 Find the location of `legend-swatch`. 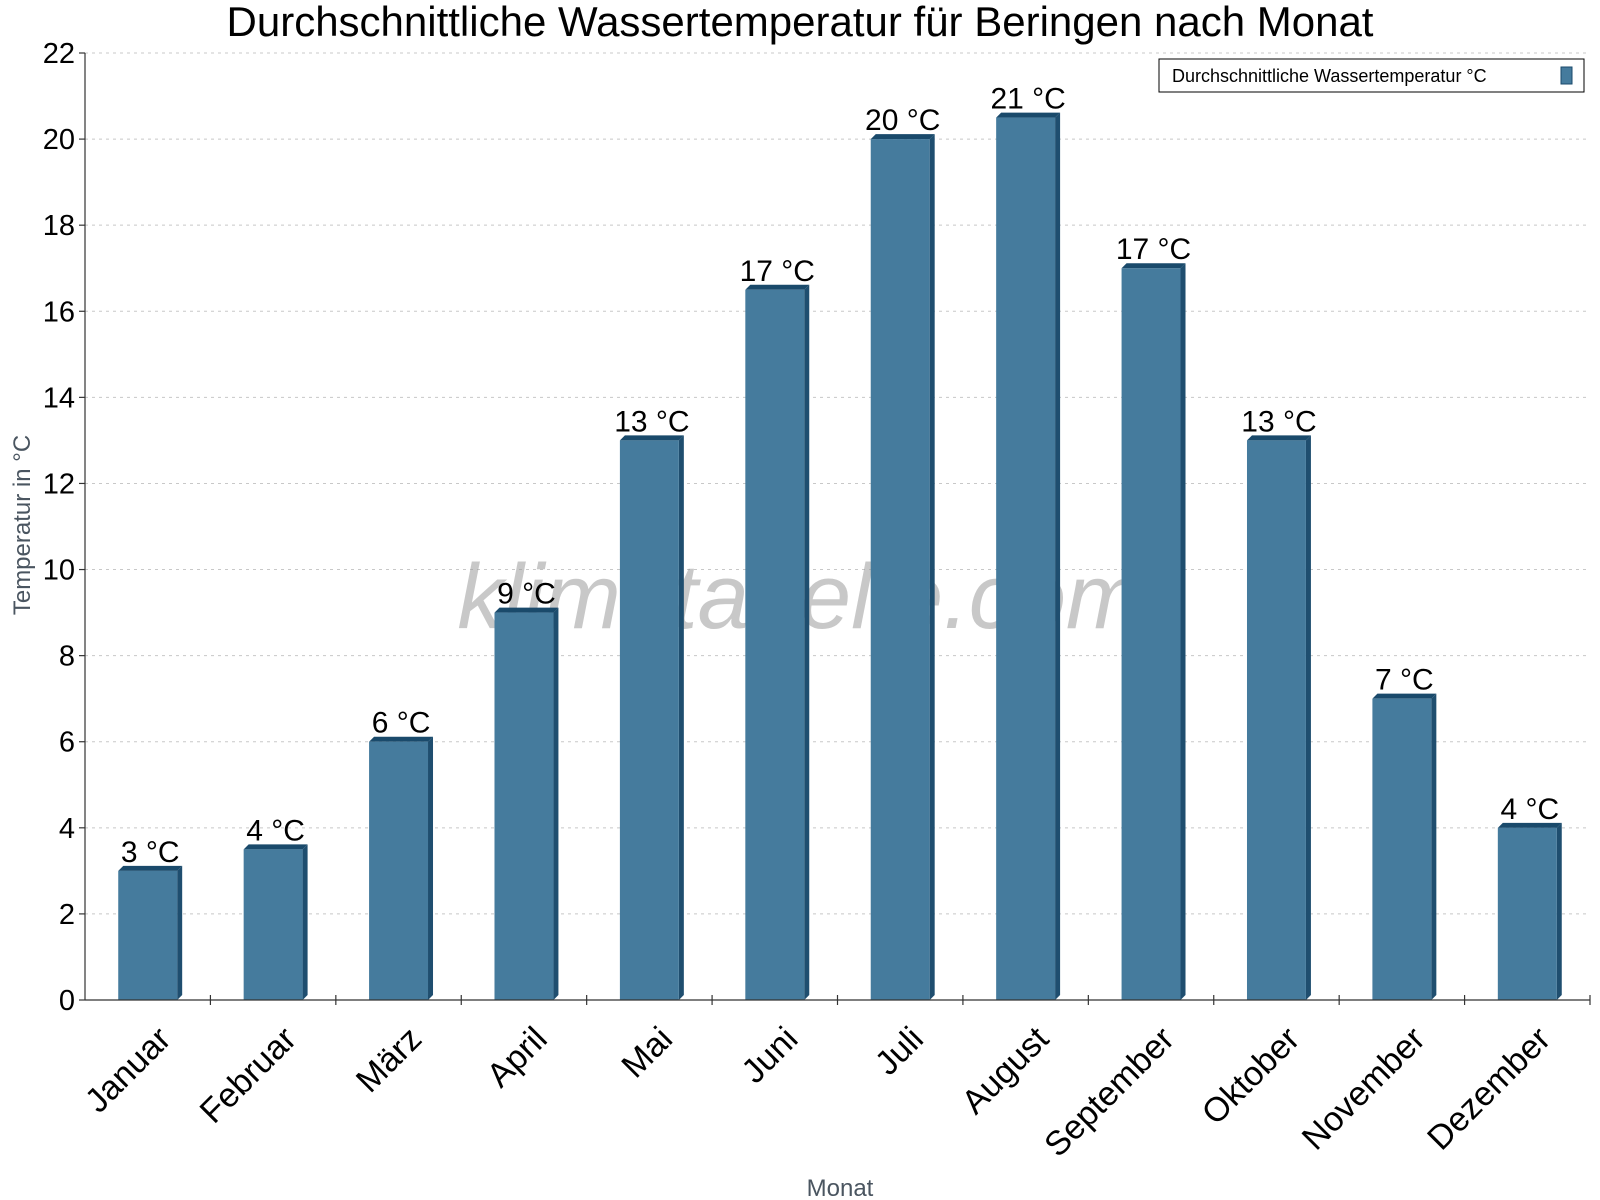

legend-swatch is located at coordinates (1566, 75).